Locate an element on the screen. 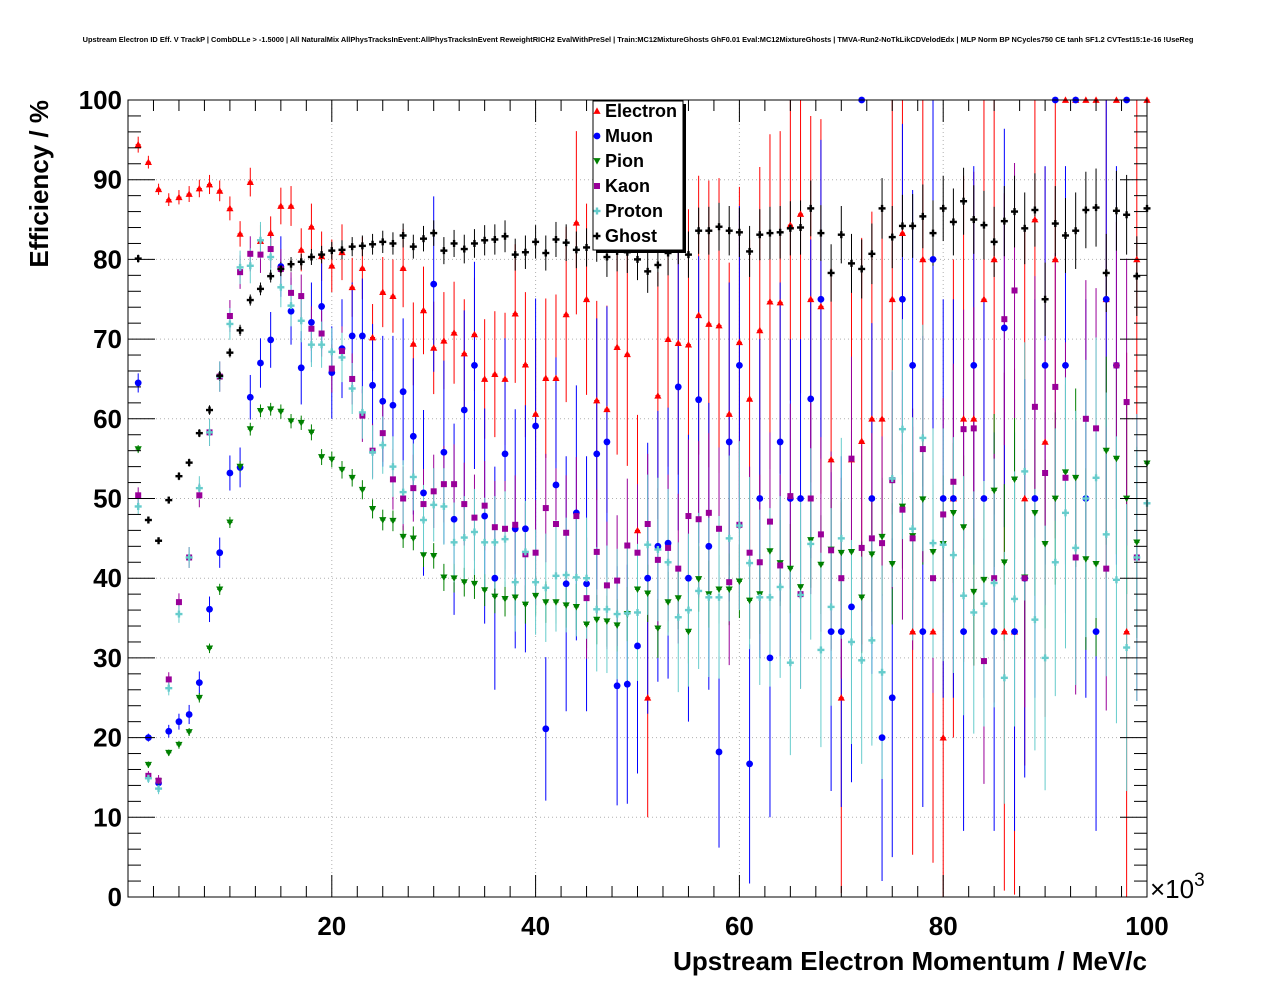 Image resolution: width=1276 pixels, height=996 pixels. legend-label-electron: Electron is located at coordinates (641, 111).